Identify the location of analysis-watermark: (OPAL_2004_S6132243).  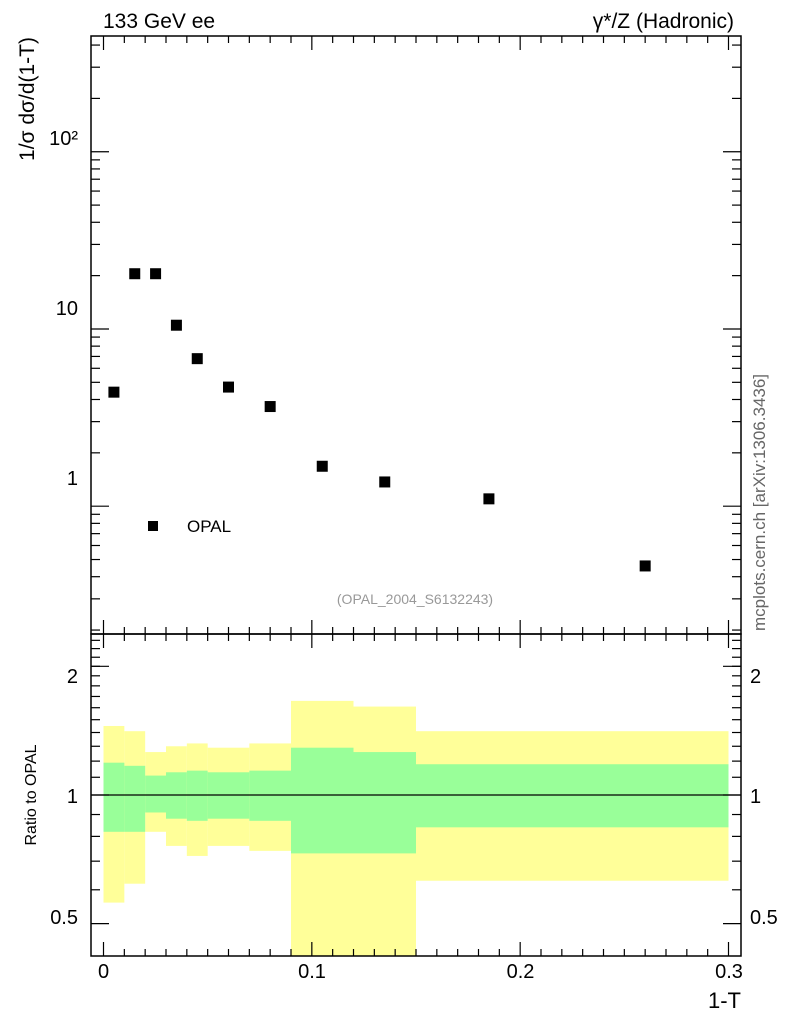
(415, 599).